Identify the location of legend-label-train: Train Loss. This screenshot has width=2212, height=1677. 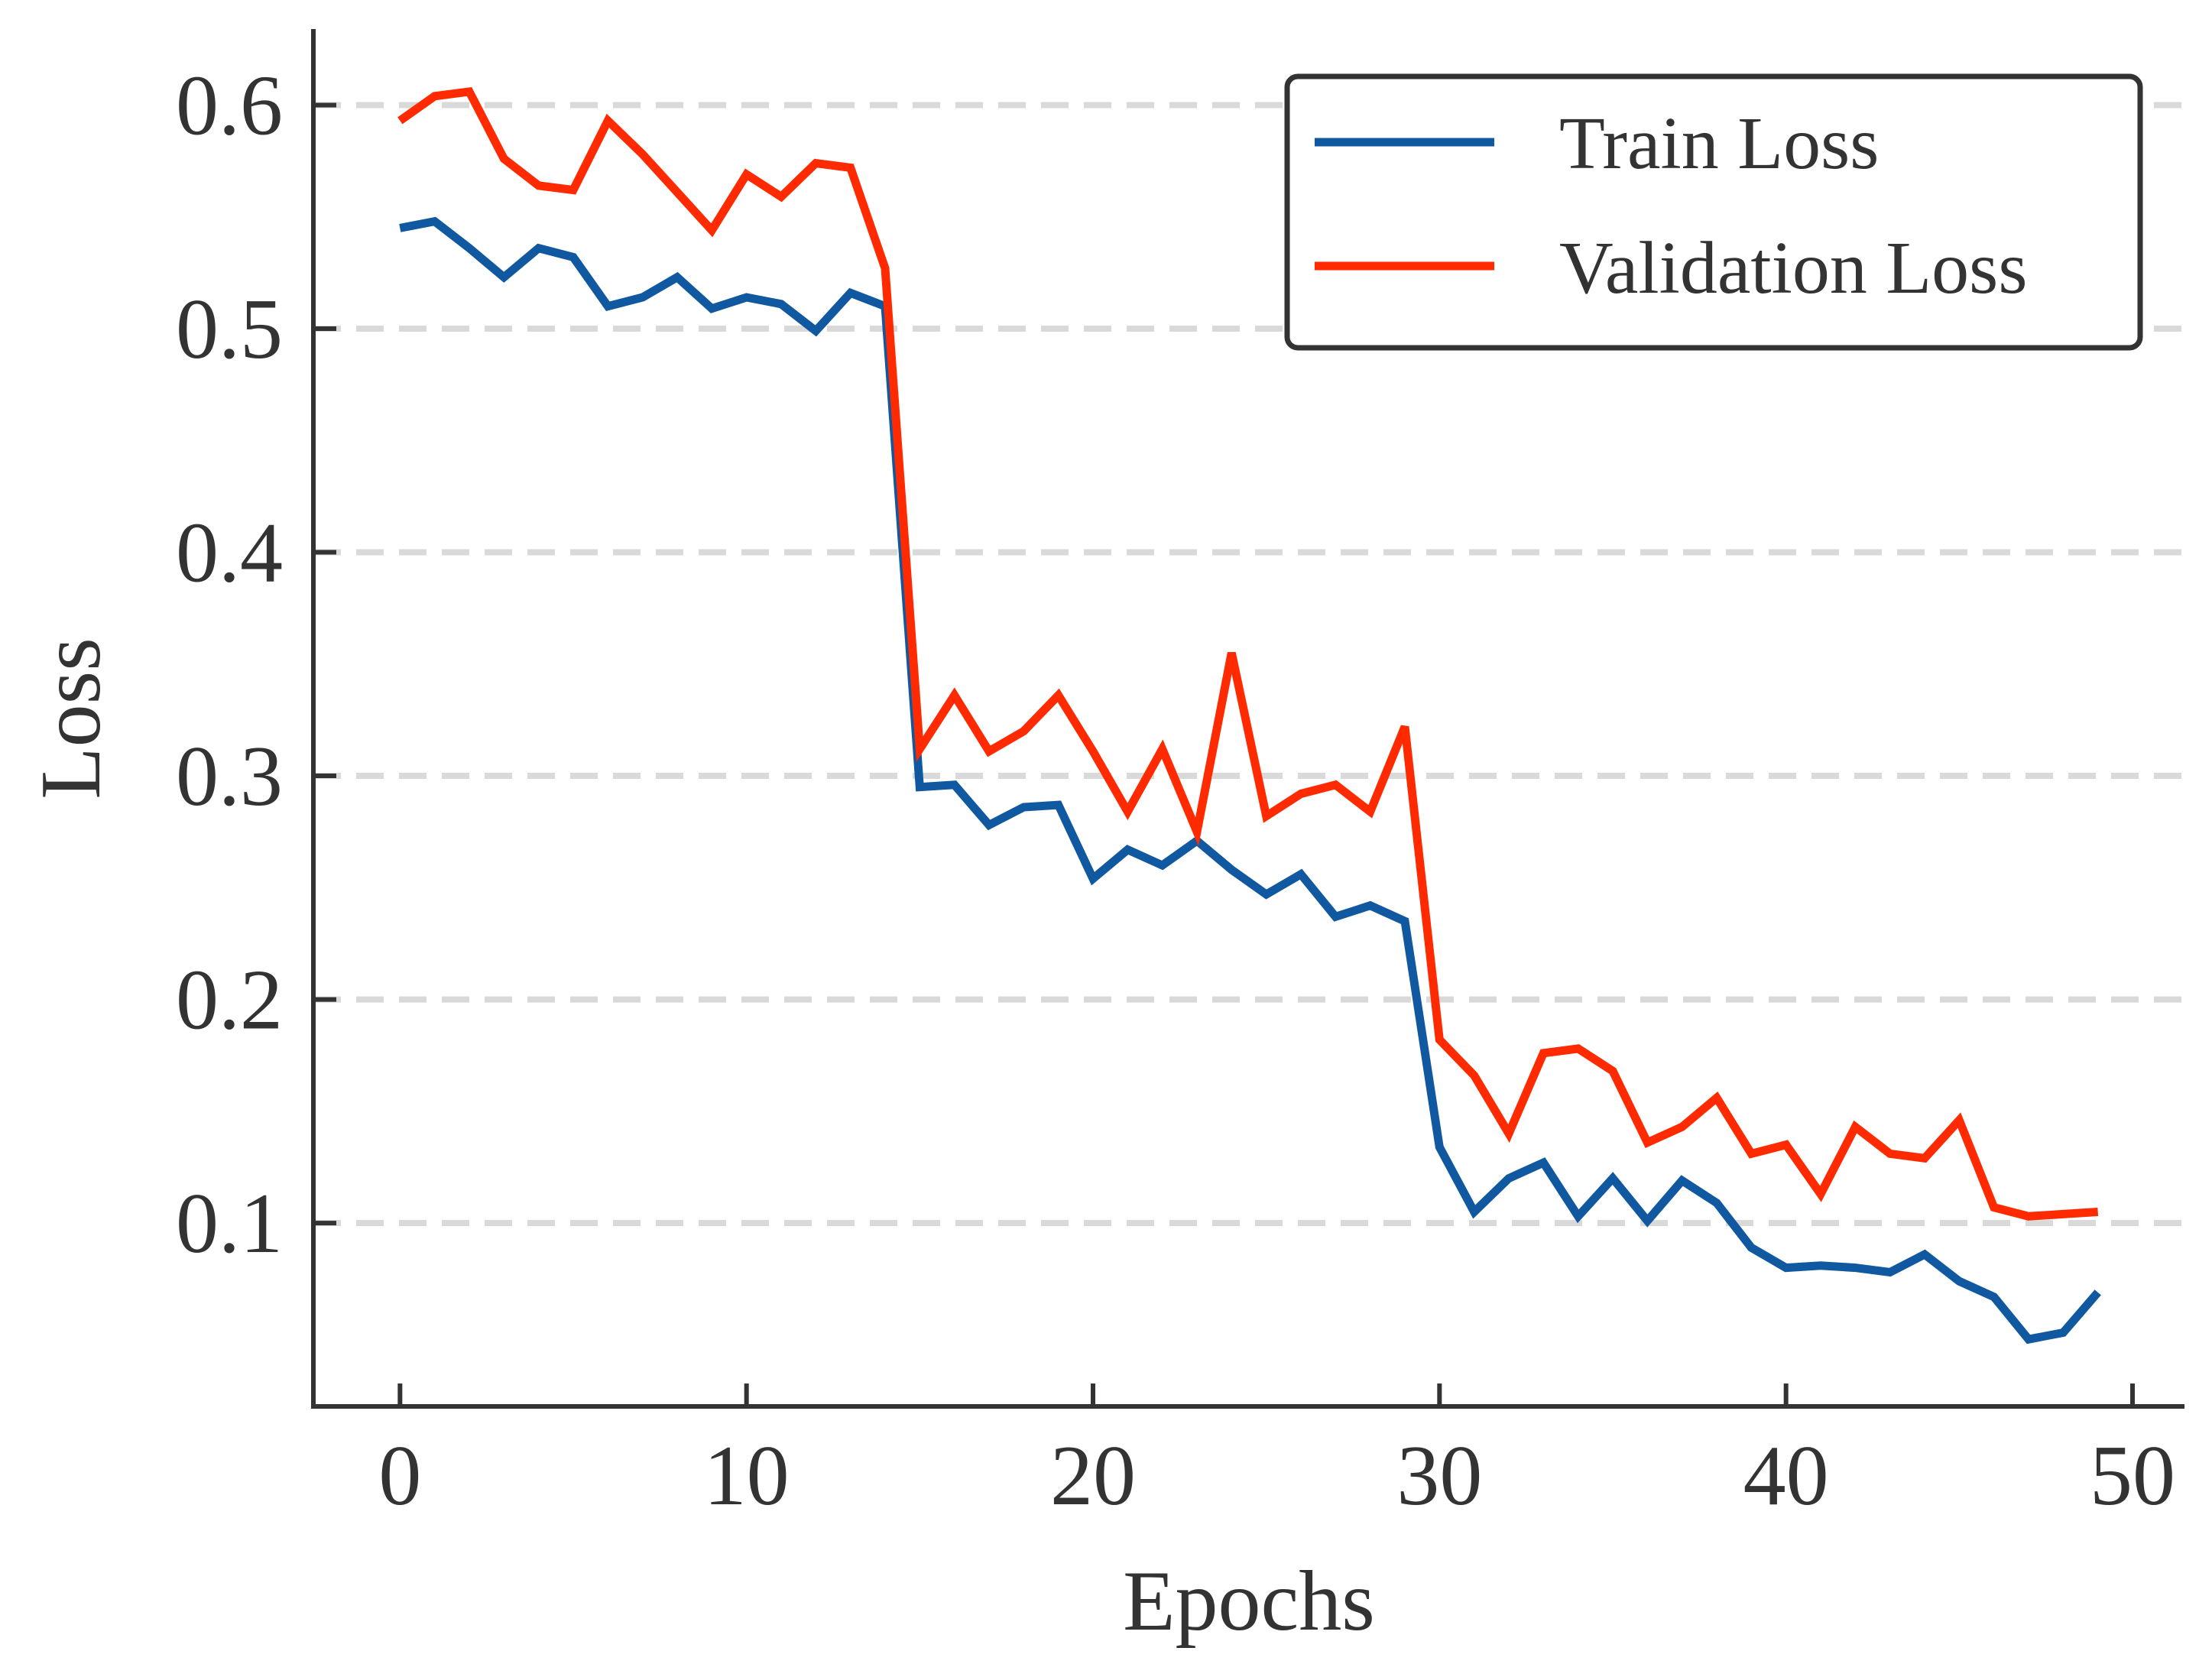
(1719, 143).